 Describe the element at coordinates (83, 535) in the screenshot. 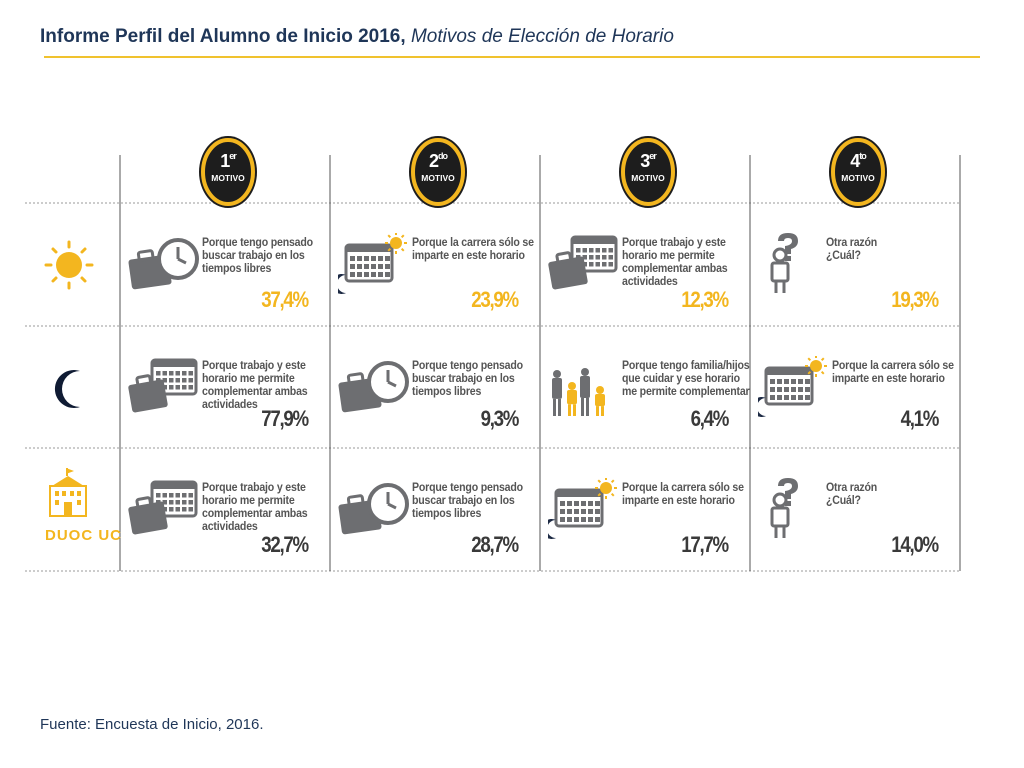

I see `duoc-uc-label: DUOC UC` at that location.